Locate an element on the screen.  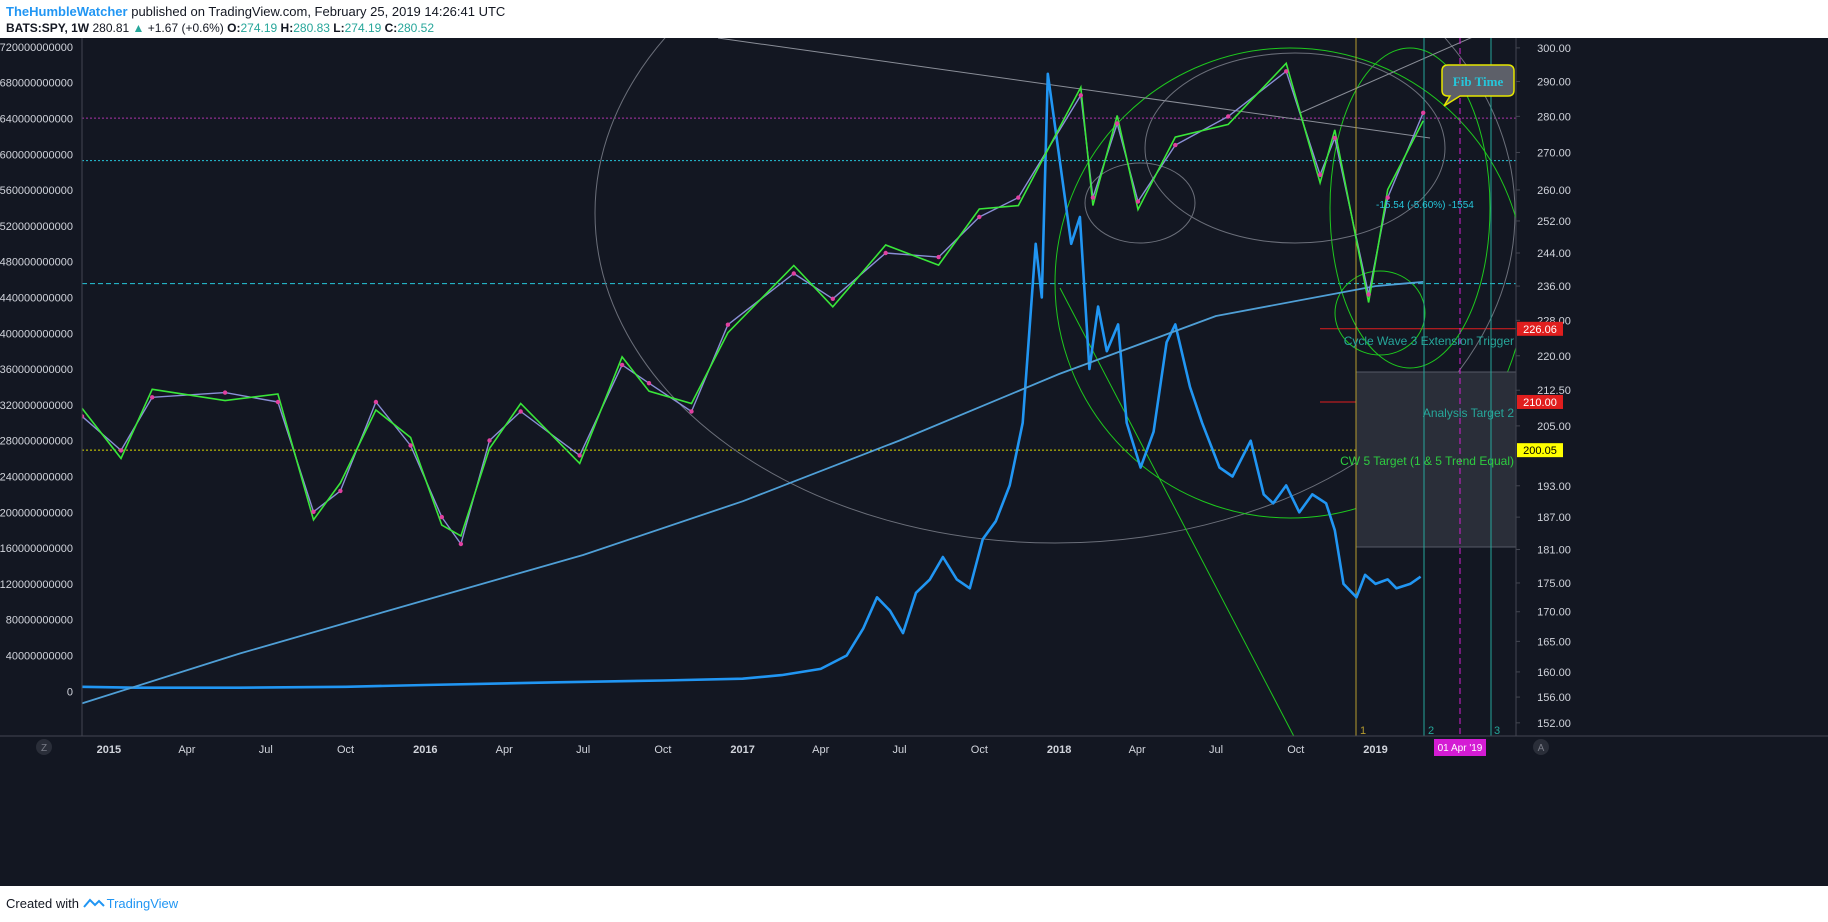
time-tick-label: 2016 is located at coordinates (425, 750).